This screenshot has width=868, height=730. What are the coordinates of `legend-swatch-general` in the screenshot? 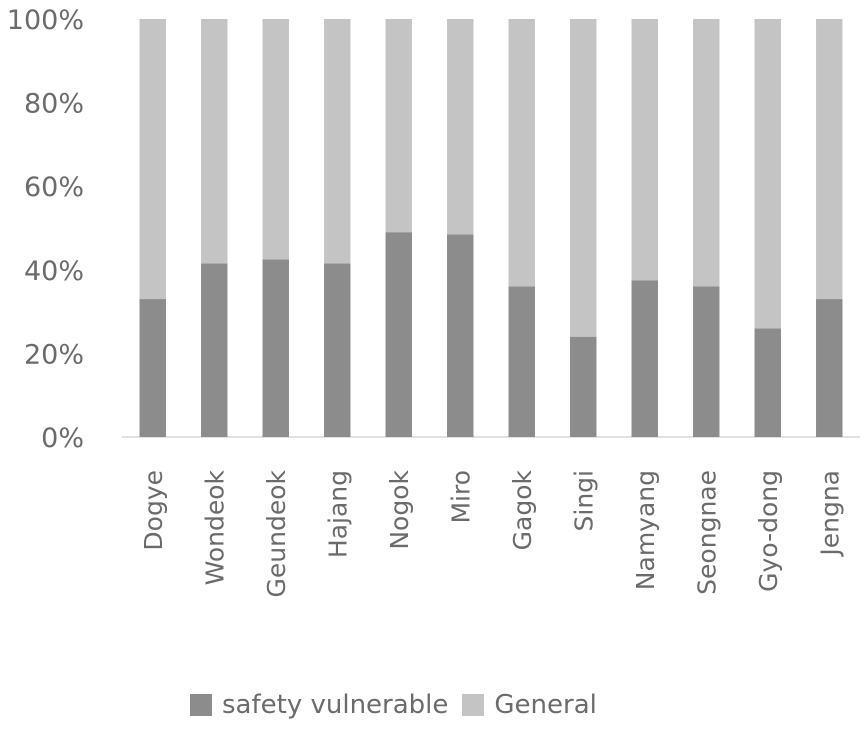 It's located at (473, 705).